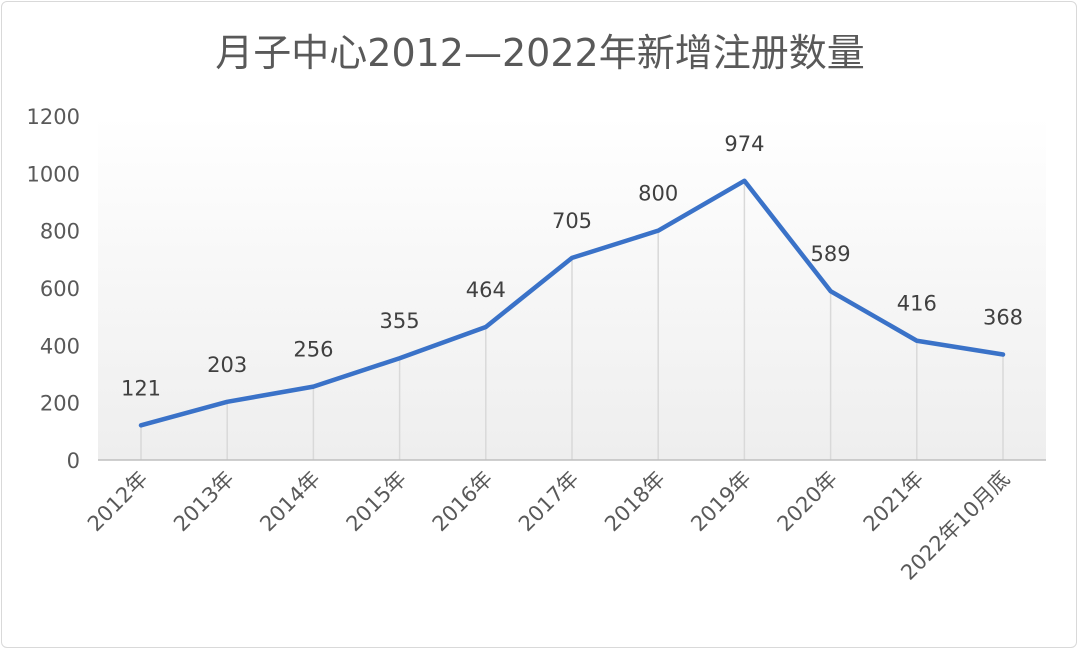 The width and height of the screenshot is (1080, 651). Describe the element at coordinates (60, 404) in the screenshot. I see `y-tick-label: 200` at that location.